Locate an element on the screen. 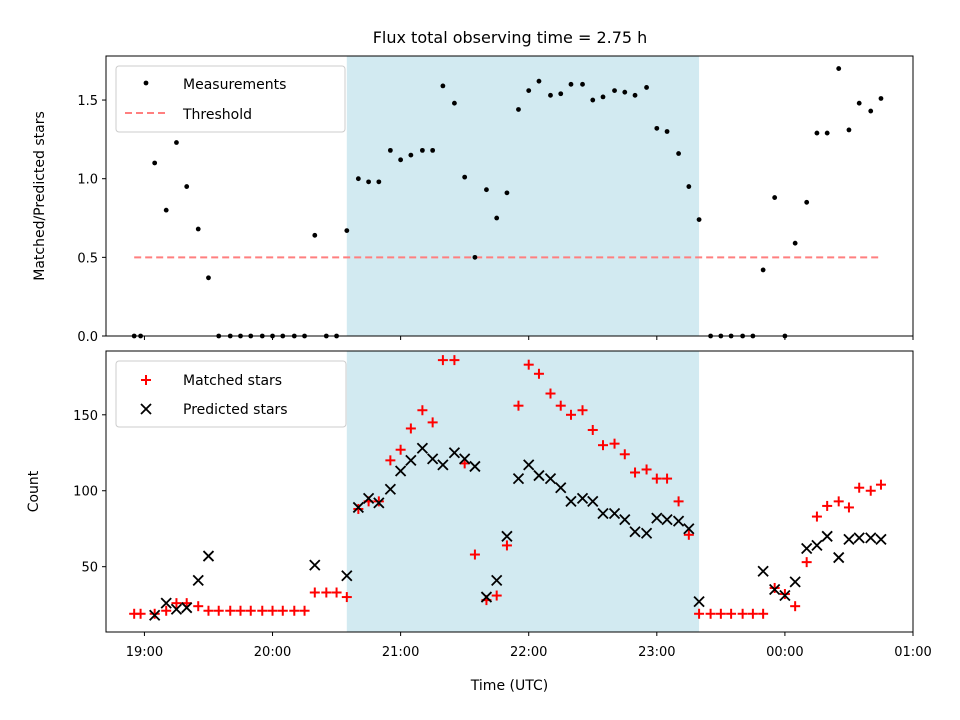 The width and height of the screenshot is (960, 720). observing-window-band-top is located at coordinates (523, 196).